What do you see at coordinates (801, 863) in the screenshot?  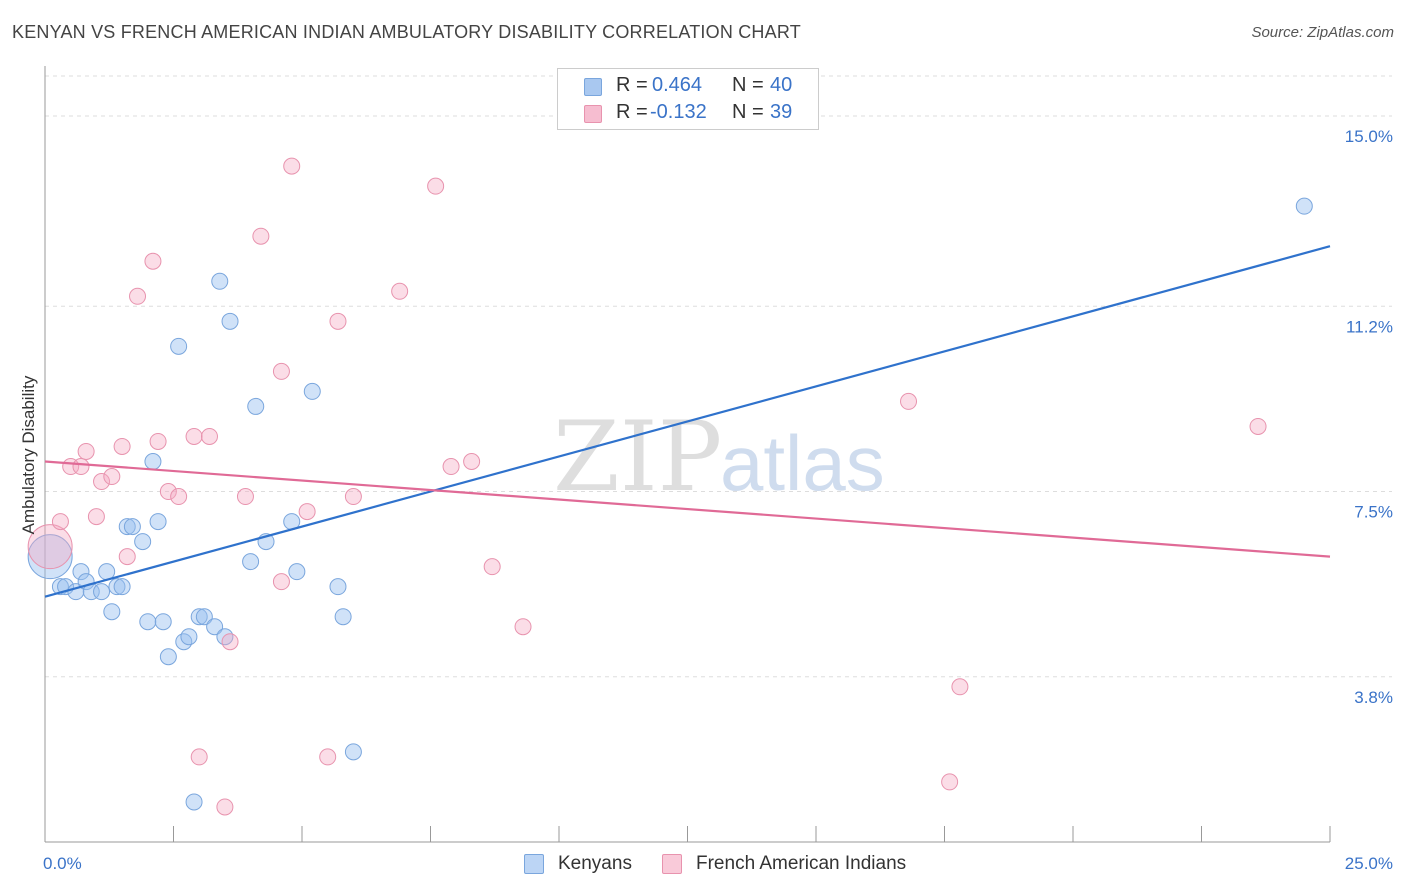 I see `legend-label: French American Indians` at bounding box center [801, 863].